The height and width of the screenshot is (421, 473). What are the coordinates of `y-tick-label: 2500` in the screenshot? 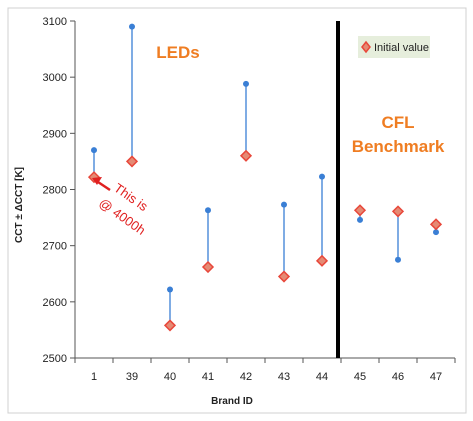 It's located at (55, 359).